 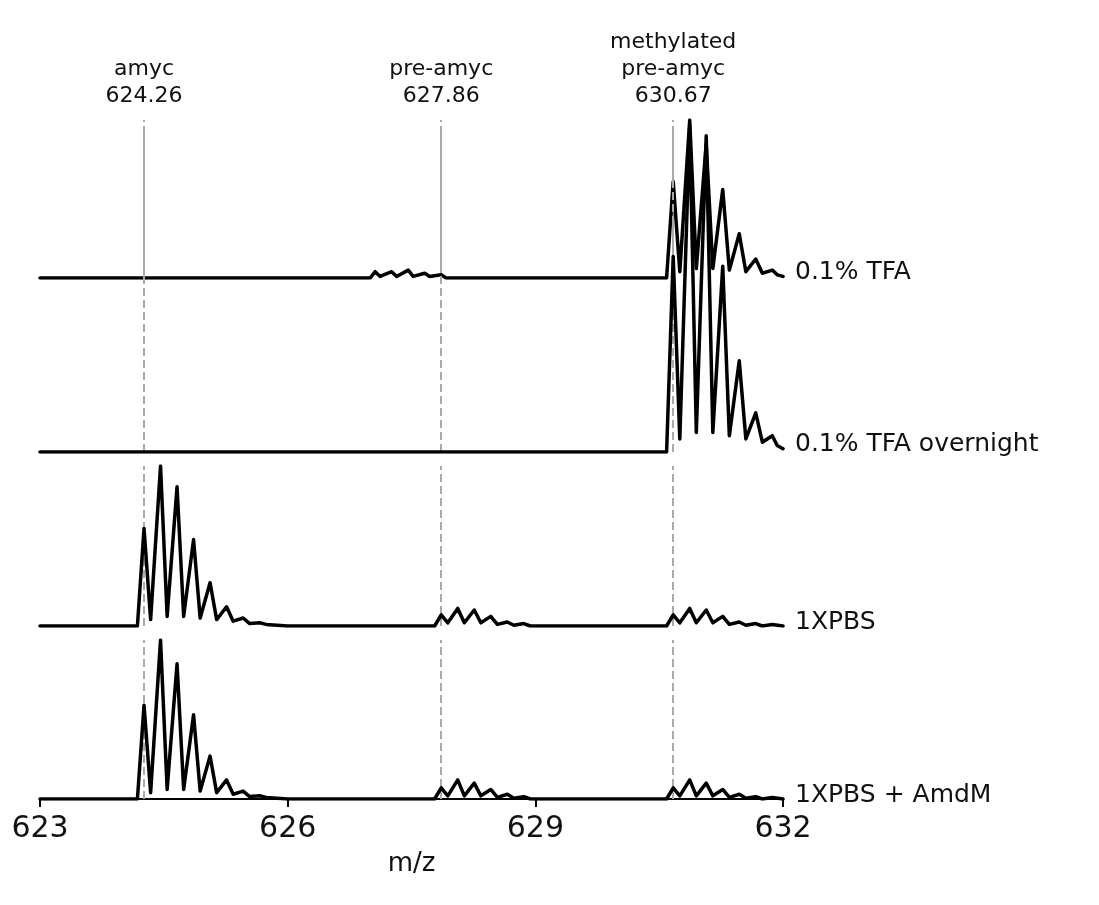 I want to click on ref-line-label: amyc 624.26, so click(x=144, y=81).